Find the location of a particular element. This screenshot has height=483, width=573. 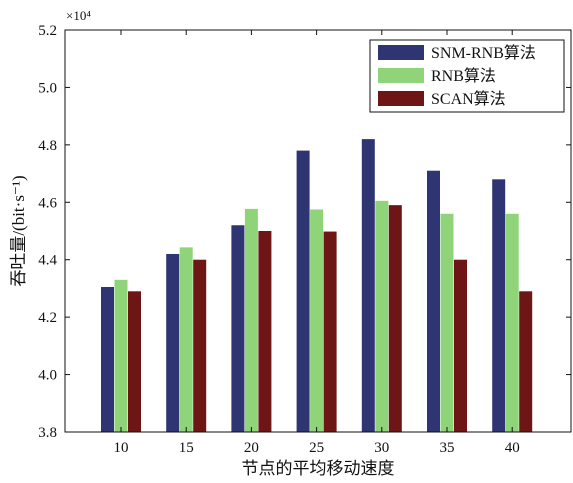

y-tick-label: 4.4 is located at coordinates (47, 261).